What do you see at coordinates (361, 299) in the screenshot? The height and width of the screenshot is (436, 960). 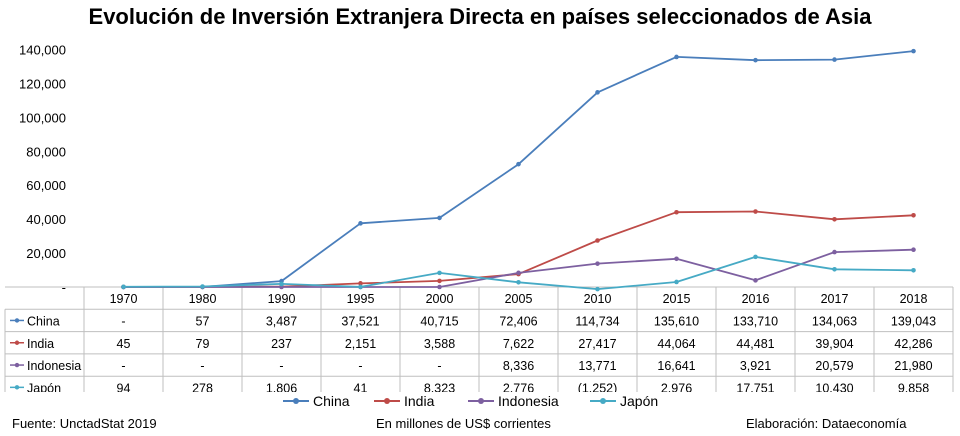 I see `x-tick-label: 1995` at bounding box center [361, 299].